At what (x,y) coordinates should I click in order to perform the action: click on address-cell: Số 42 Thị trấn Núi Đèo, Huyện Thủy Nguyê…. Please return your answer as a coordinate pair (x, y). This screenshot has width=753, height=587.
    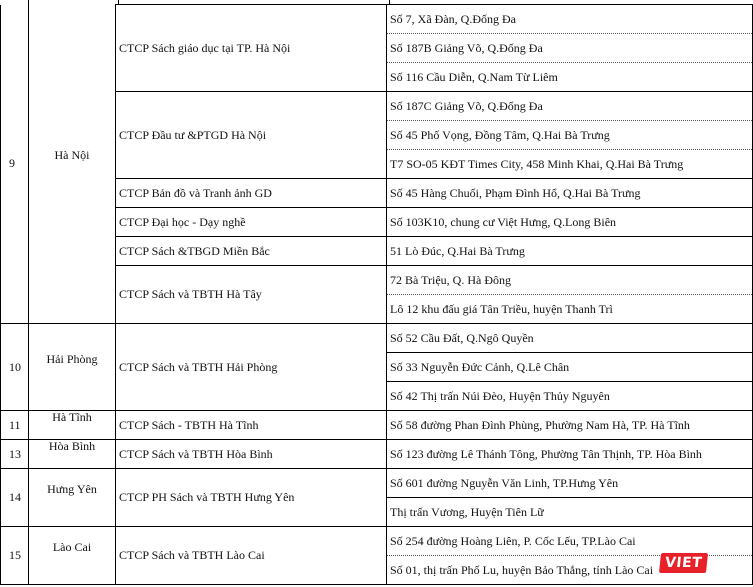
    Looking at the image, I should click on (569, 396).